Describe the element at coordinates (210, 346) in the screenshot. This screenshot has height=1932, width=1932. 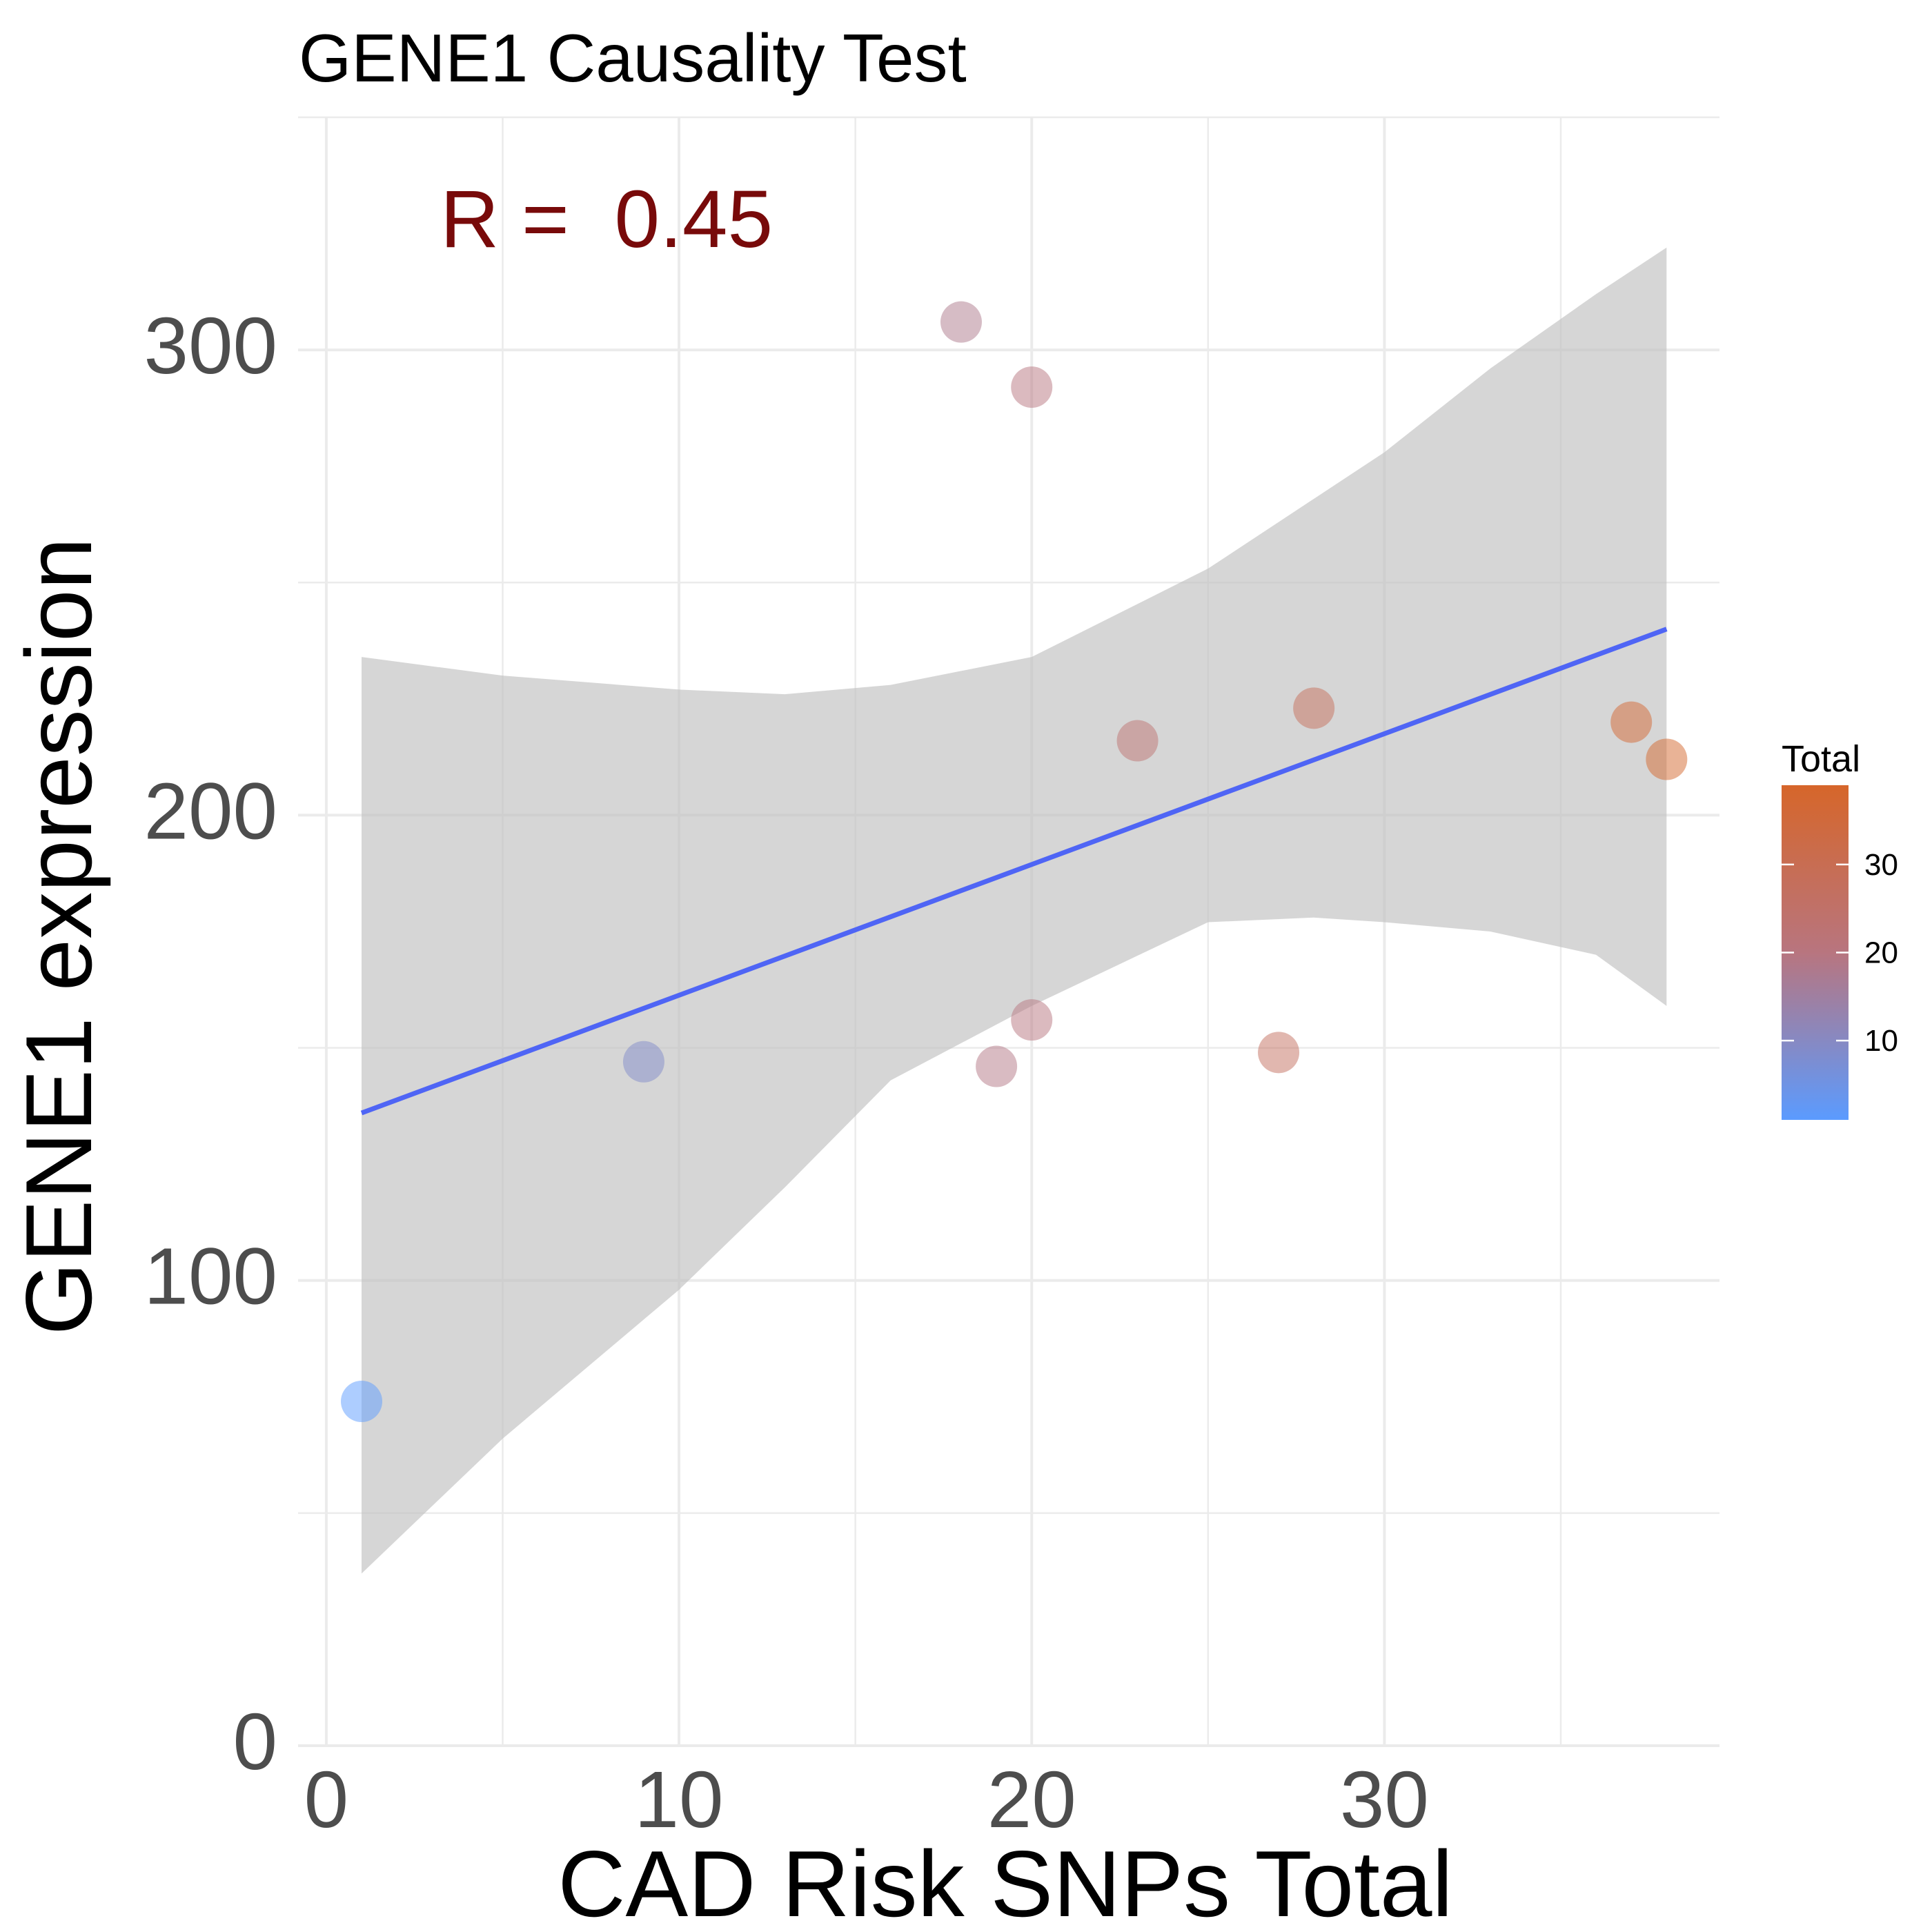
I see `y-tick-label: 300` at that location.